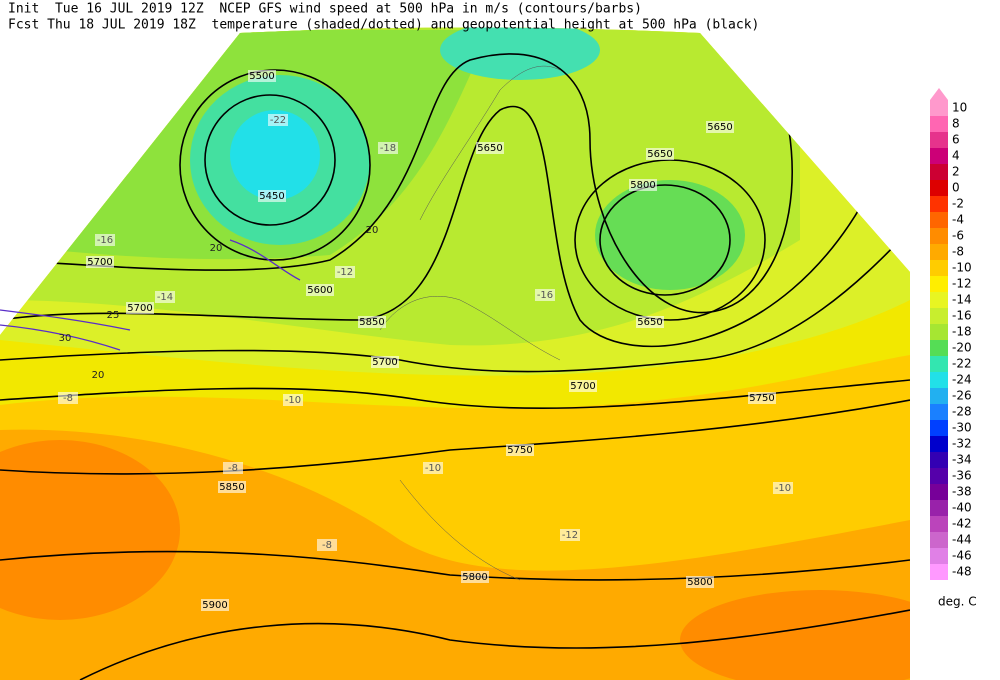 The height and width of the screenshot is (680, 1000). I want to click on colorbar-unit: deg. C, so click(957, 602).